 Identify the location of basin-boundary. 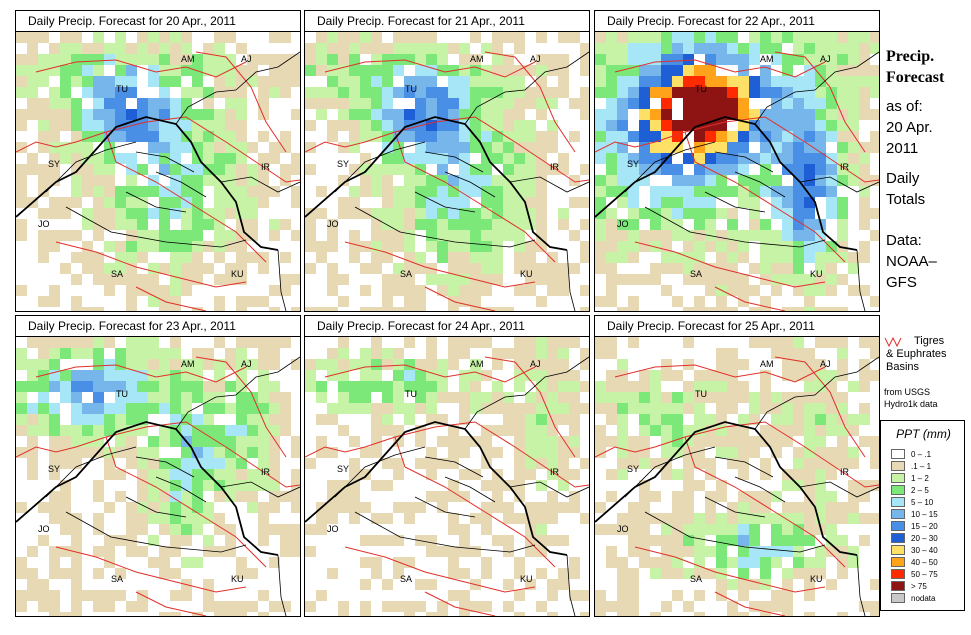
(765, 502).